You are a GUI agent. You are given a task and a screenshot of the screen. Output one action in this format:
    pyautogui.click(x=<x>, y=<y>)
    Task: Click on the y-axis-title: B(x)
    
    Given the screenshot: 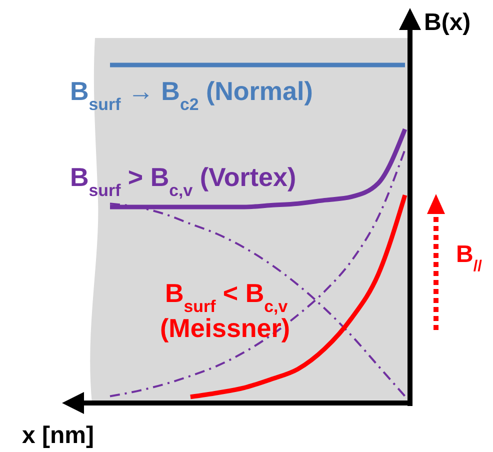 What is the action you would take?
    pyautogui.click(x=447, y=22)
    